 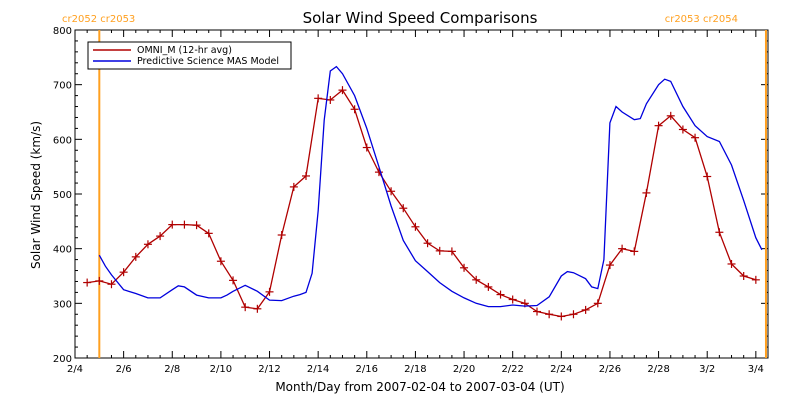 What do you see at coordinates (269, 369) in the screenshot?
I see `x-tick-label: 2/12` at bounding box center [269, 369].